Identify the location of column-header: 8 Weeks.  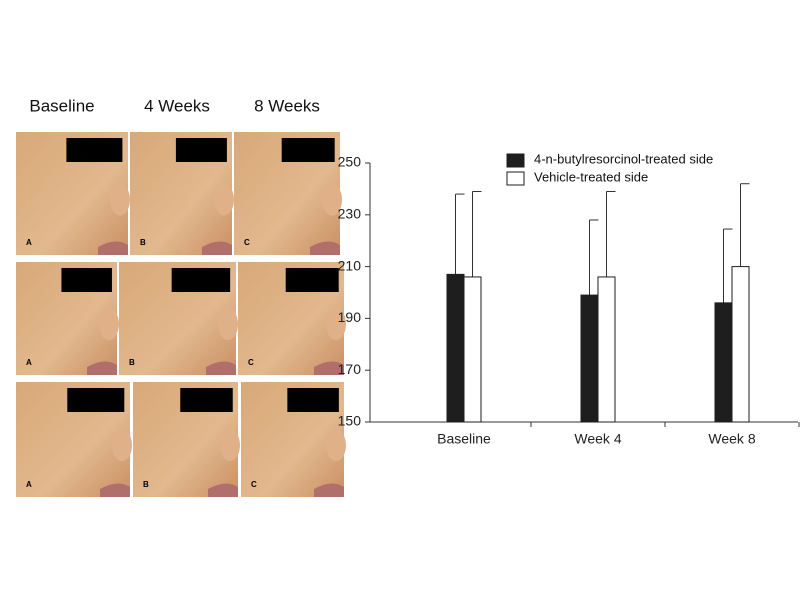
(287, 105).